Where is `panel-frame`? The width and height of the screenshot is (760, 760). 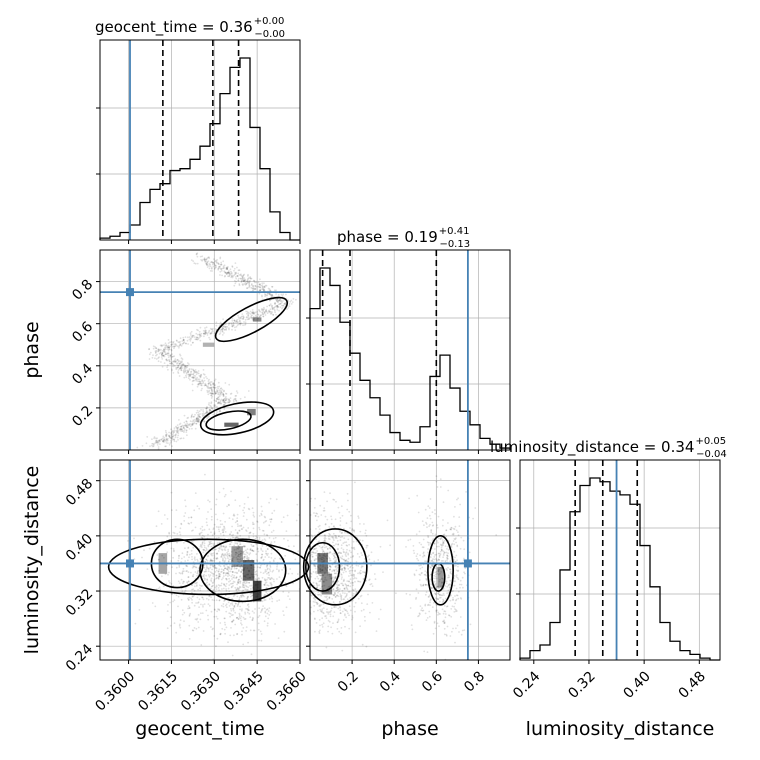
panel-frame is located at coordinates (620, 560).